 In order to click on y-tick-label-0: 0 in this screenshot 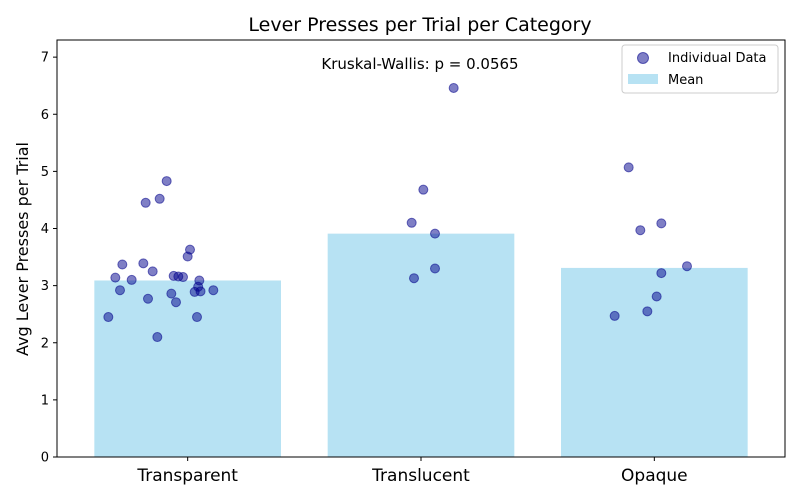, I will do `click(45, 458)`.